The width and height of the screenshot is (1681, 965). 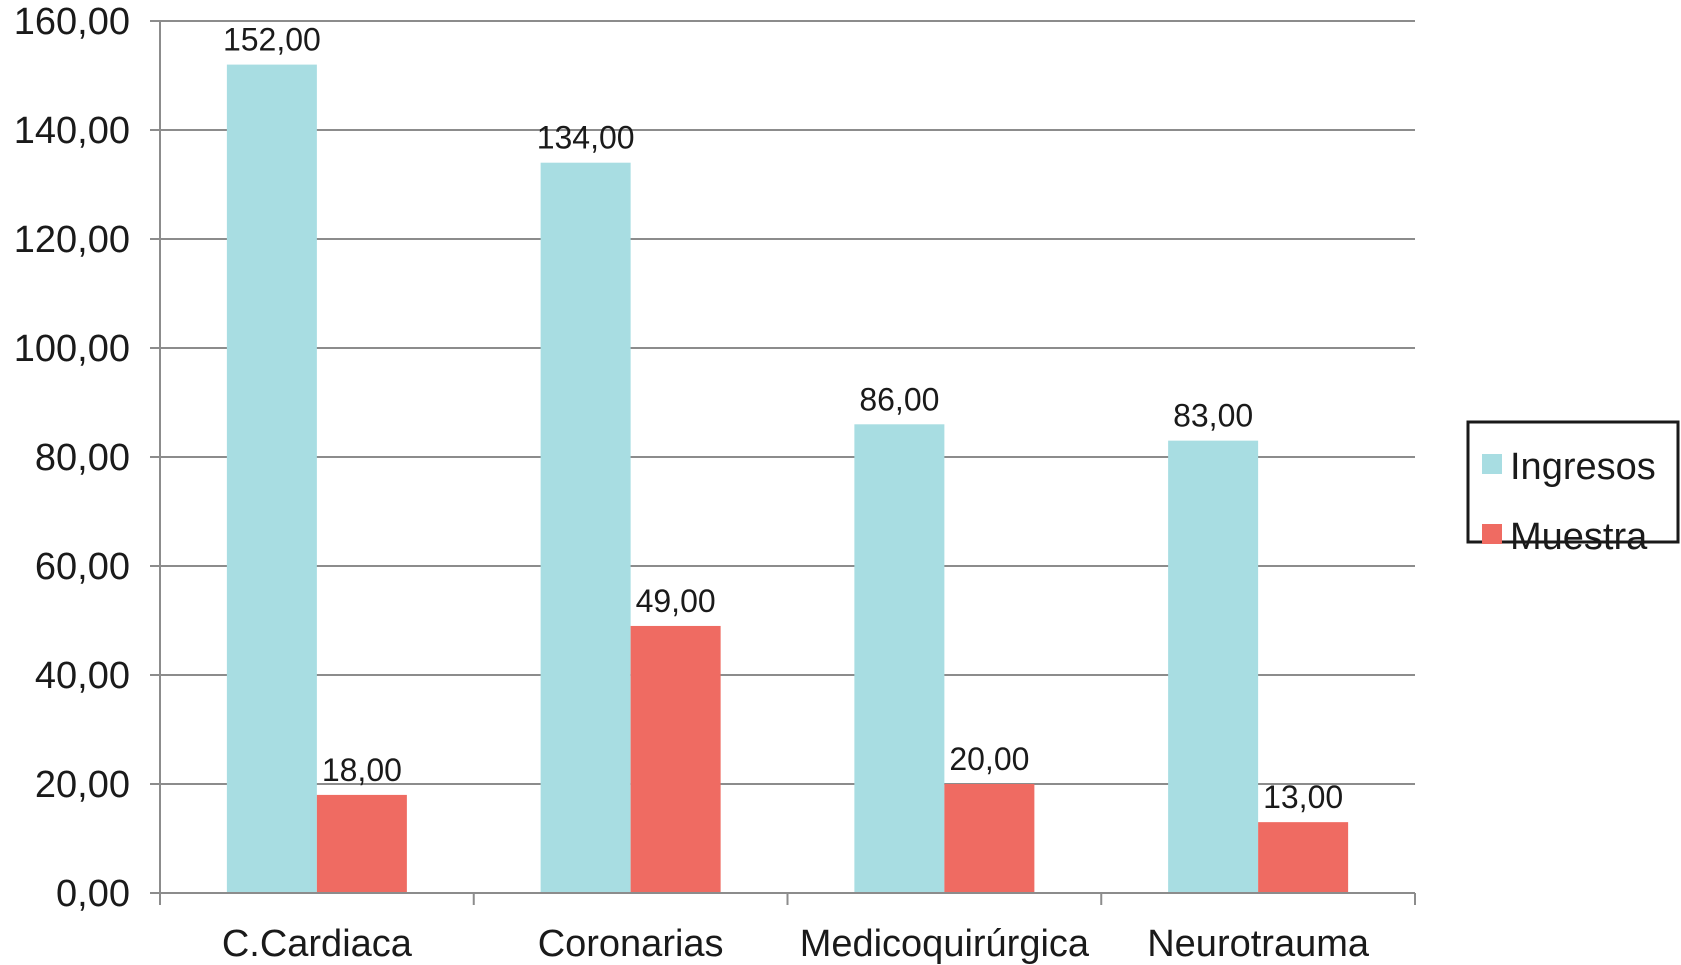 What do you see at coordinates (631, 944) in the screenshot?
I see `x-category-label: Coronarias` at bounding box center [631, 944].